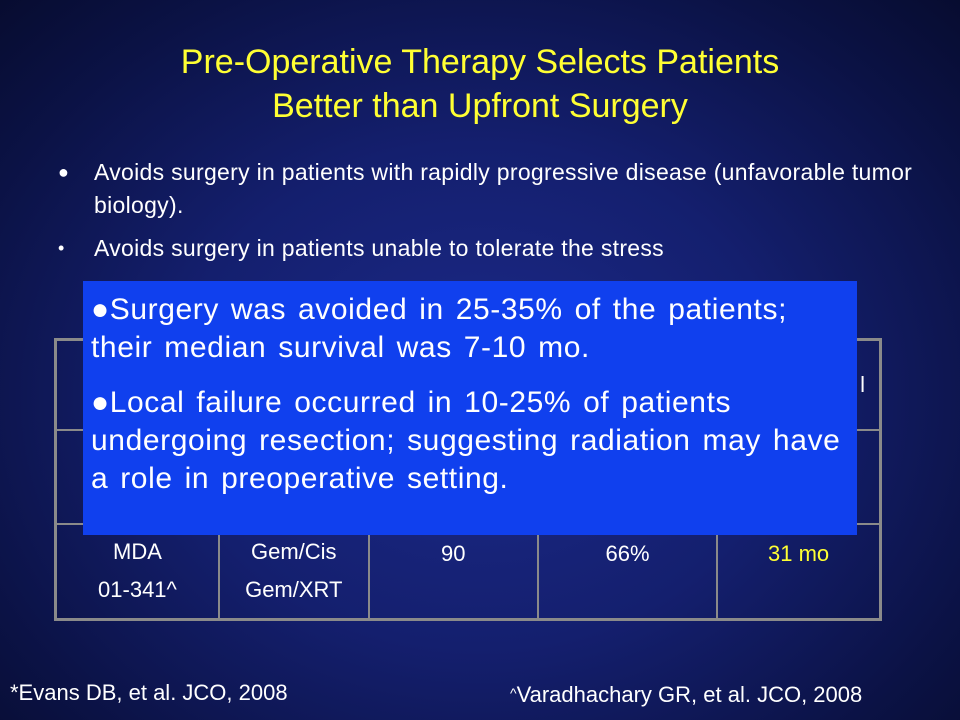 The width and height of the screenshot is (960, 720). I want to click on title-line-2: Better than Upfront Surgery, so click(480, 106).